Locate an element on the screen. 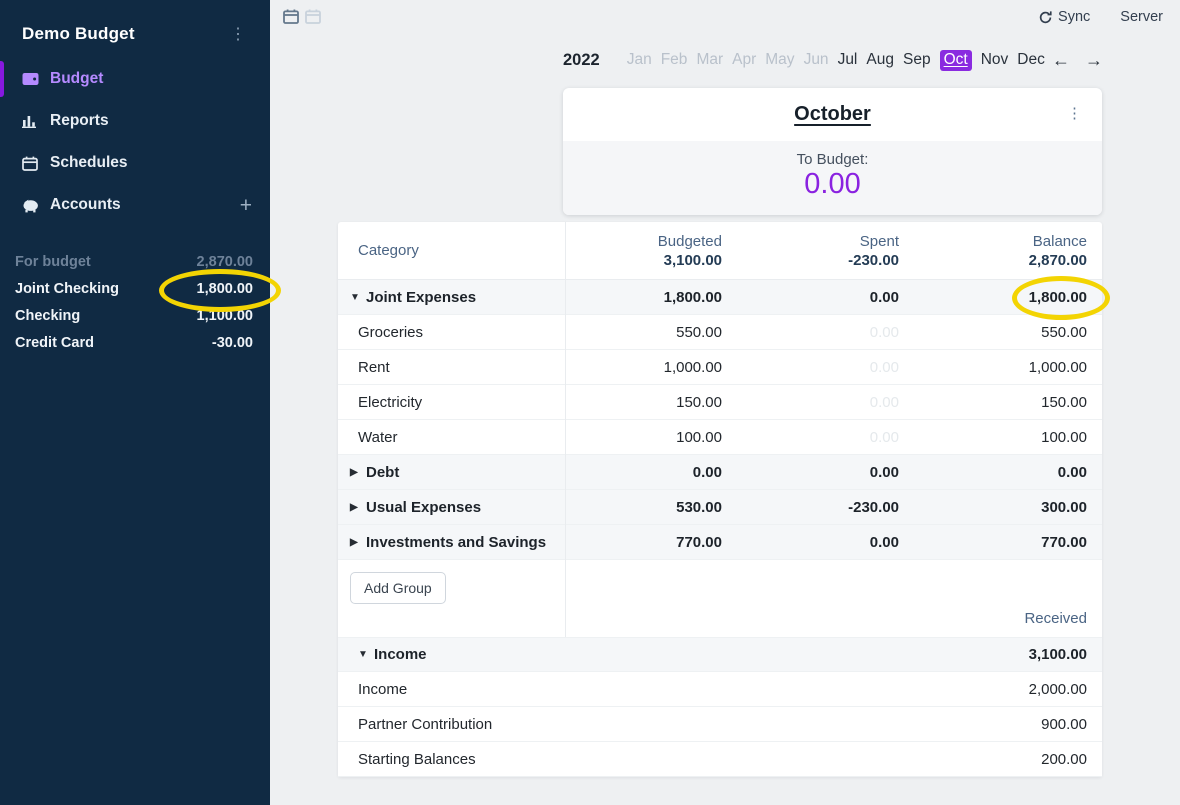 Image resolution: width=1180 pixels, height=805 pixels. received-cell: 200.00 is located at coordinates (1064, 759).